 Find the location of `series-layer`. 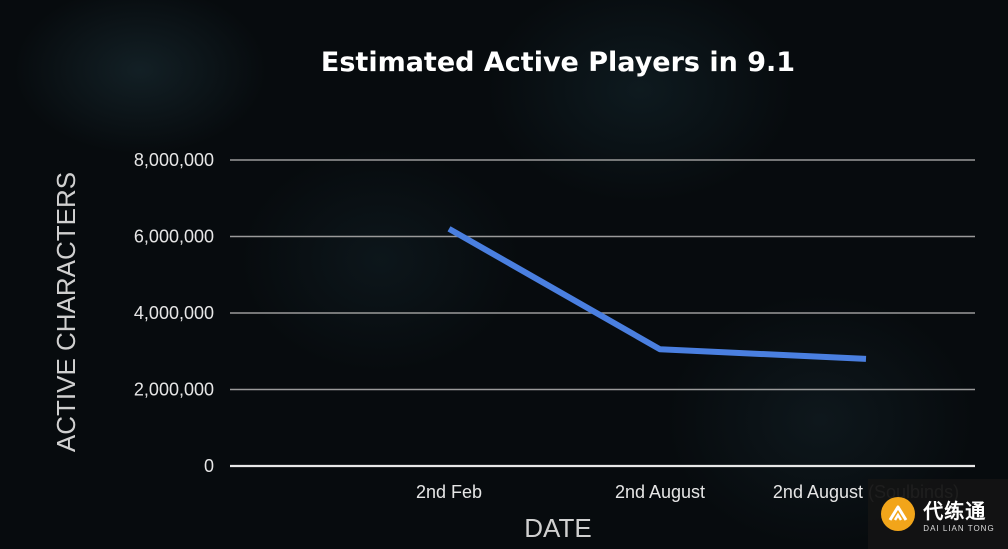

series-layer is located at coordinates (657, 294).